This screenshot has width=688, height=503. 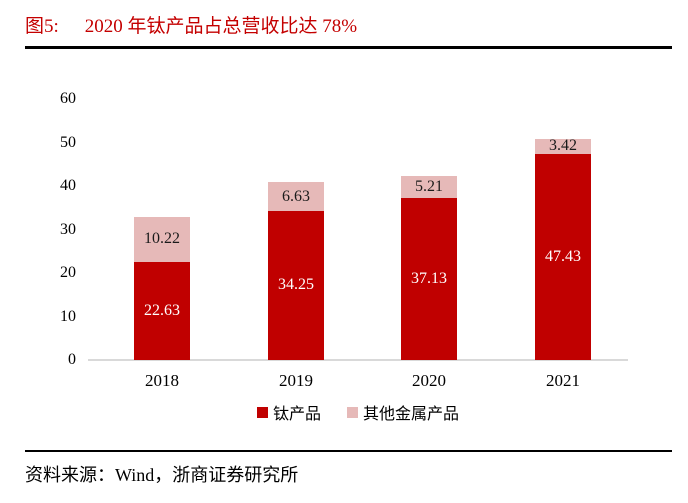 What do you see at coordinates (68, 272) in the screenshot?
I see `y-tick-label: 20` at bounding box center [68, 272].